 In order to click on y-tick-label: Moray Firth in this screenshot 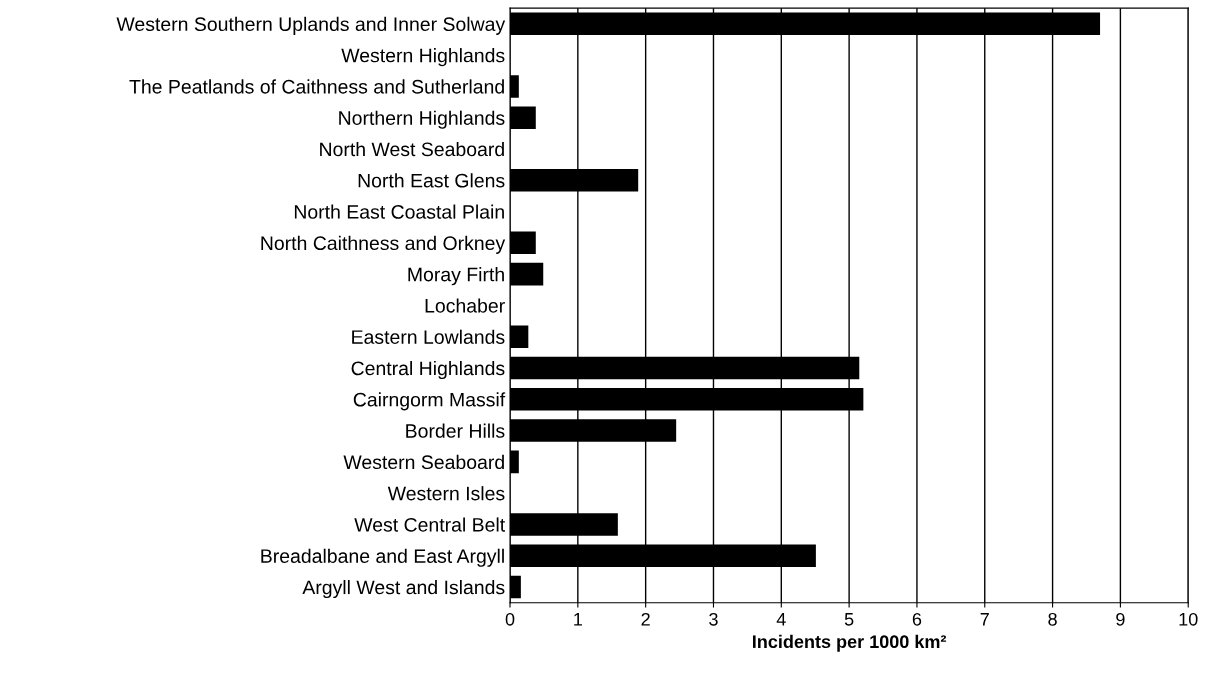, I will do `click(456, 276)`.